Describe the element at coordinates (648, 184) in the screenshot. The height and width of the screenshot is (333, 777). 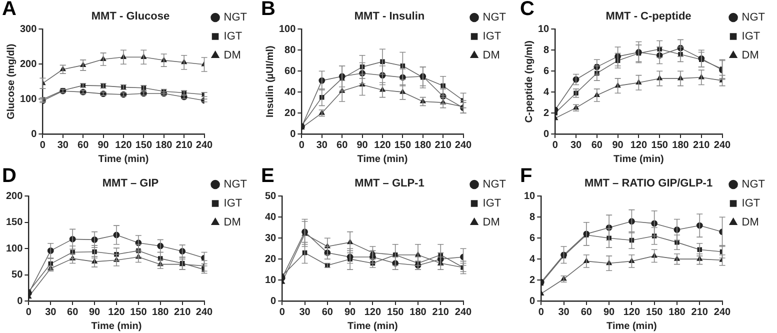
I see `chart-title: MMT – RATIO GIP/GLP-1` at that location.